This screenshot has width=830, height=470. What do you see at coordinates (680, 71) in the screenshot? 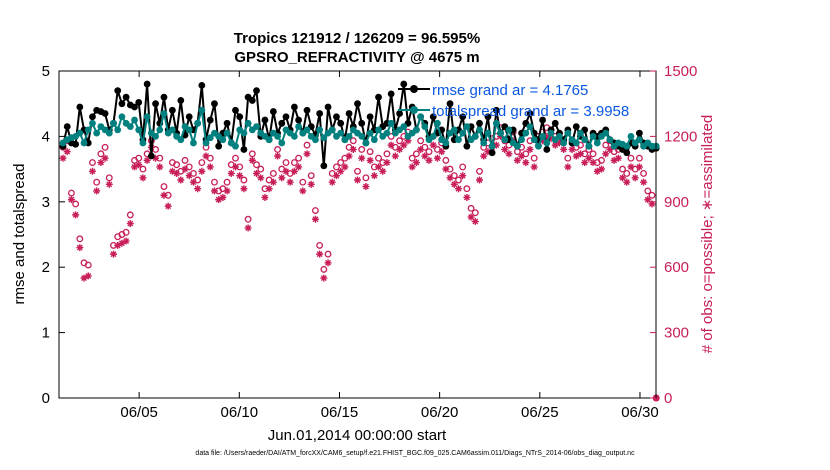
I see `y-right-tick-label: 1500` at bounding box center [680, 71].